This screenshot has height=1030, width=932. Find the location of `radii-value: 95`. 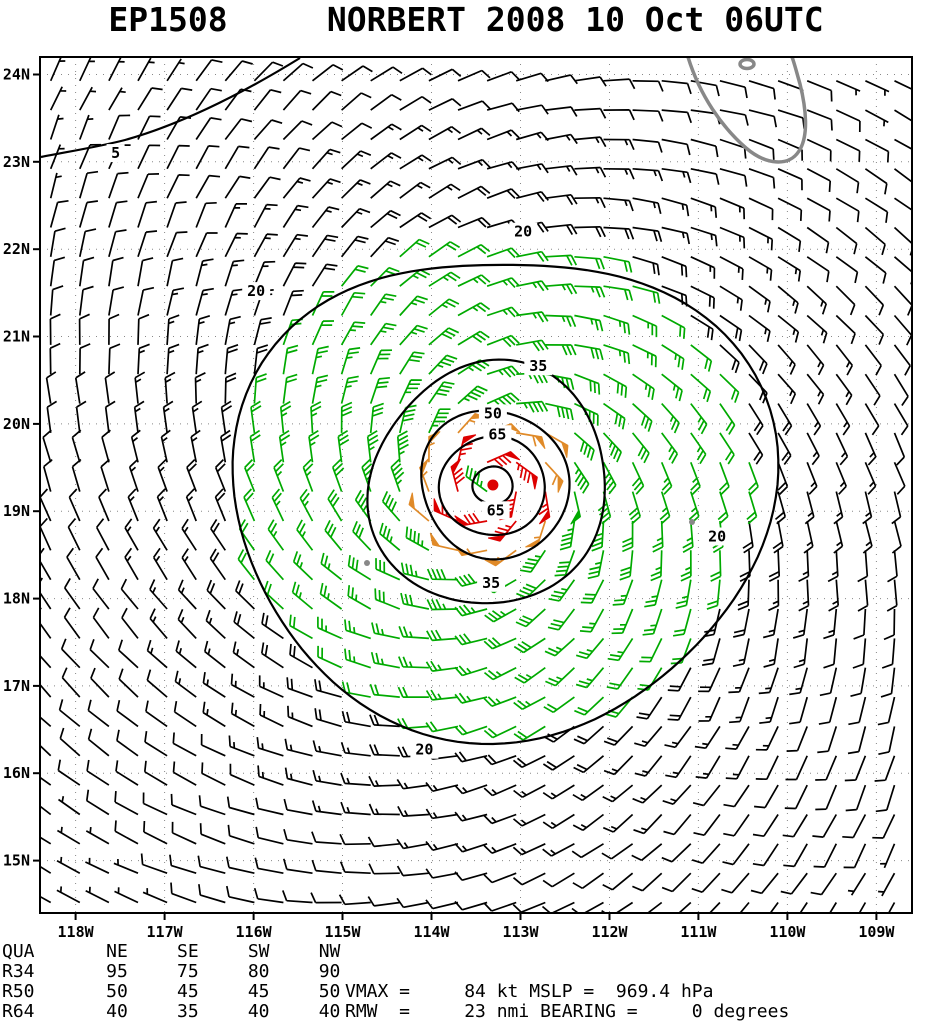

radii-value: 95 is located at coordinates (117, 971).